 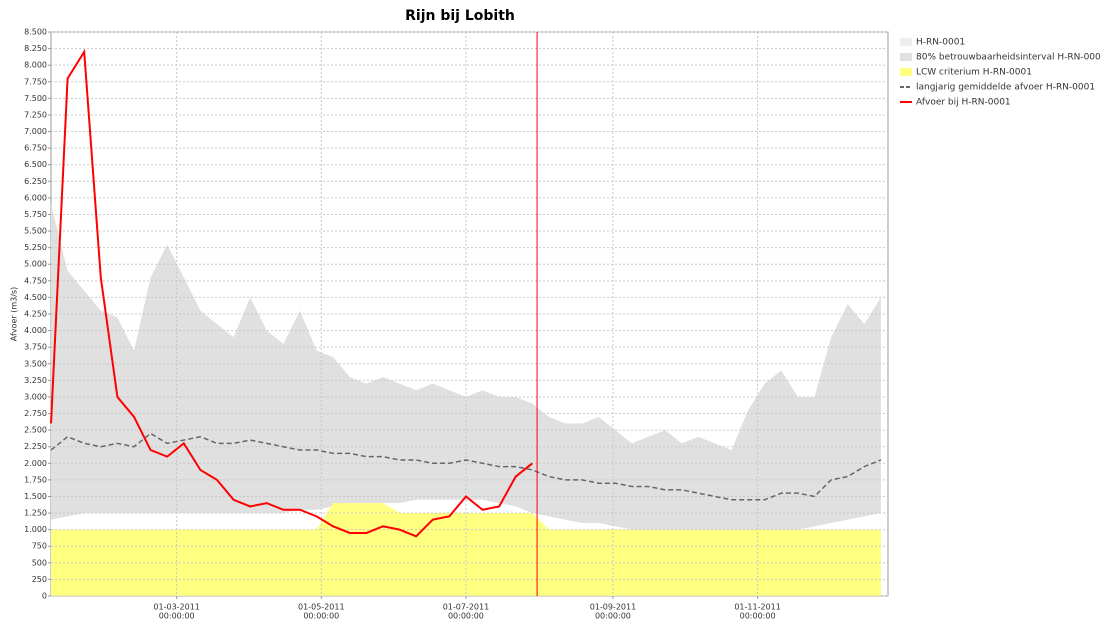 What do you see at coordinates (35, 131) in the screenshot?
I see `y-tick-label: 7.000` at bounding box center [35, 131].